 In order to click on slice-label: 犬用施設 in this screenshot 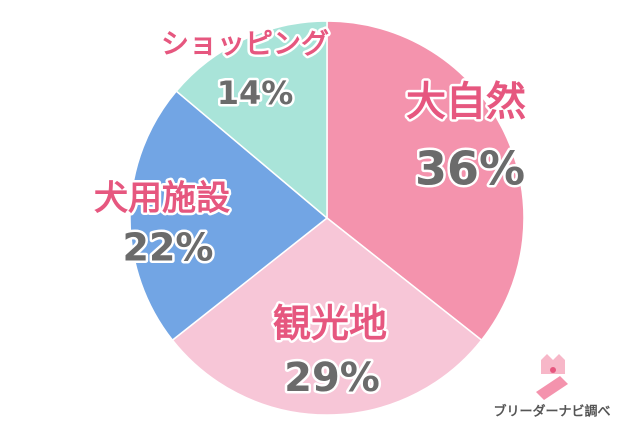, I will do `click(162, 199)`.